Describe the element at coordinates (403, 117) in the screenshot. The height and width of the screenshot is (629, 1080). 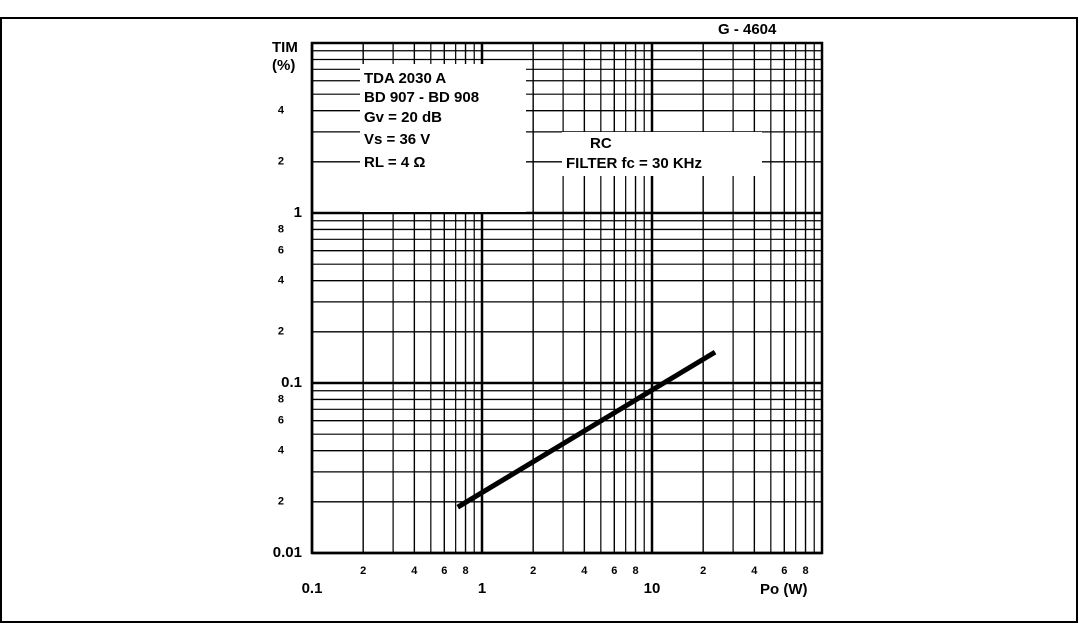
I see `condition: Gv = 20 dB` at that location.